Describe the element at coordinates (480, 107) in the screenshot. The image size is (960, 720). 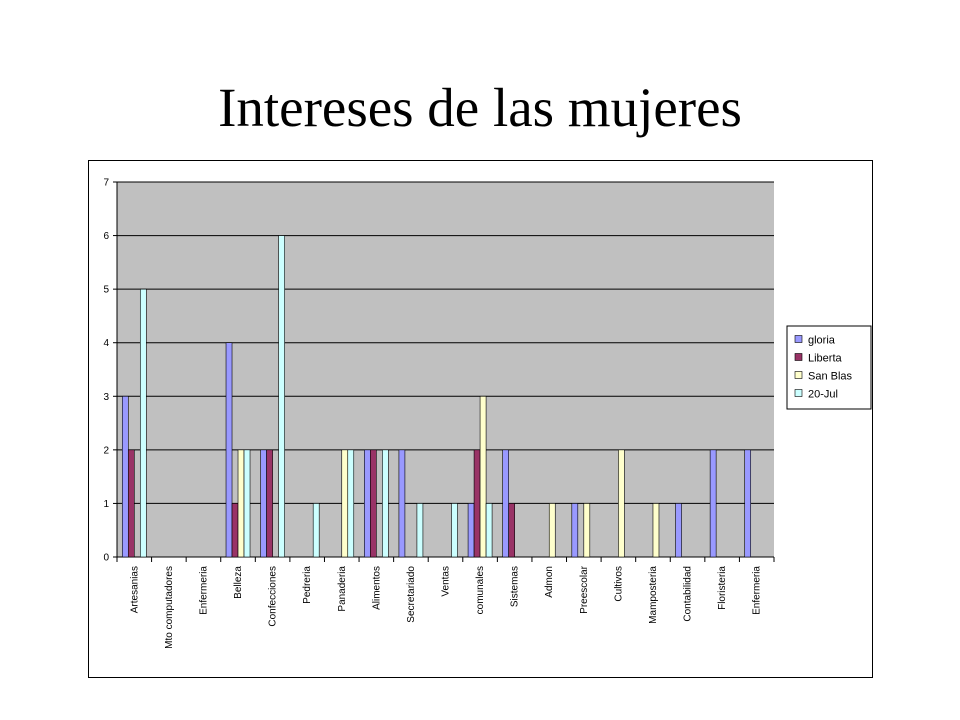
I see `slide-title: Intereses de las mujeres` at that location.